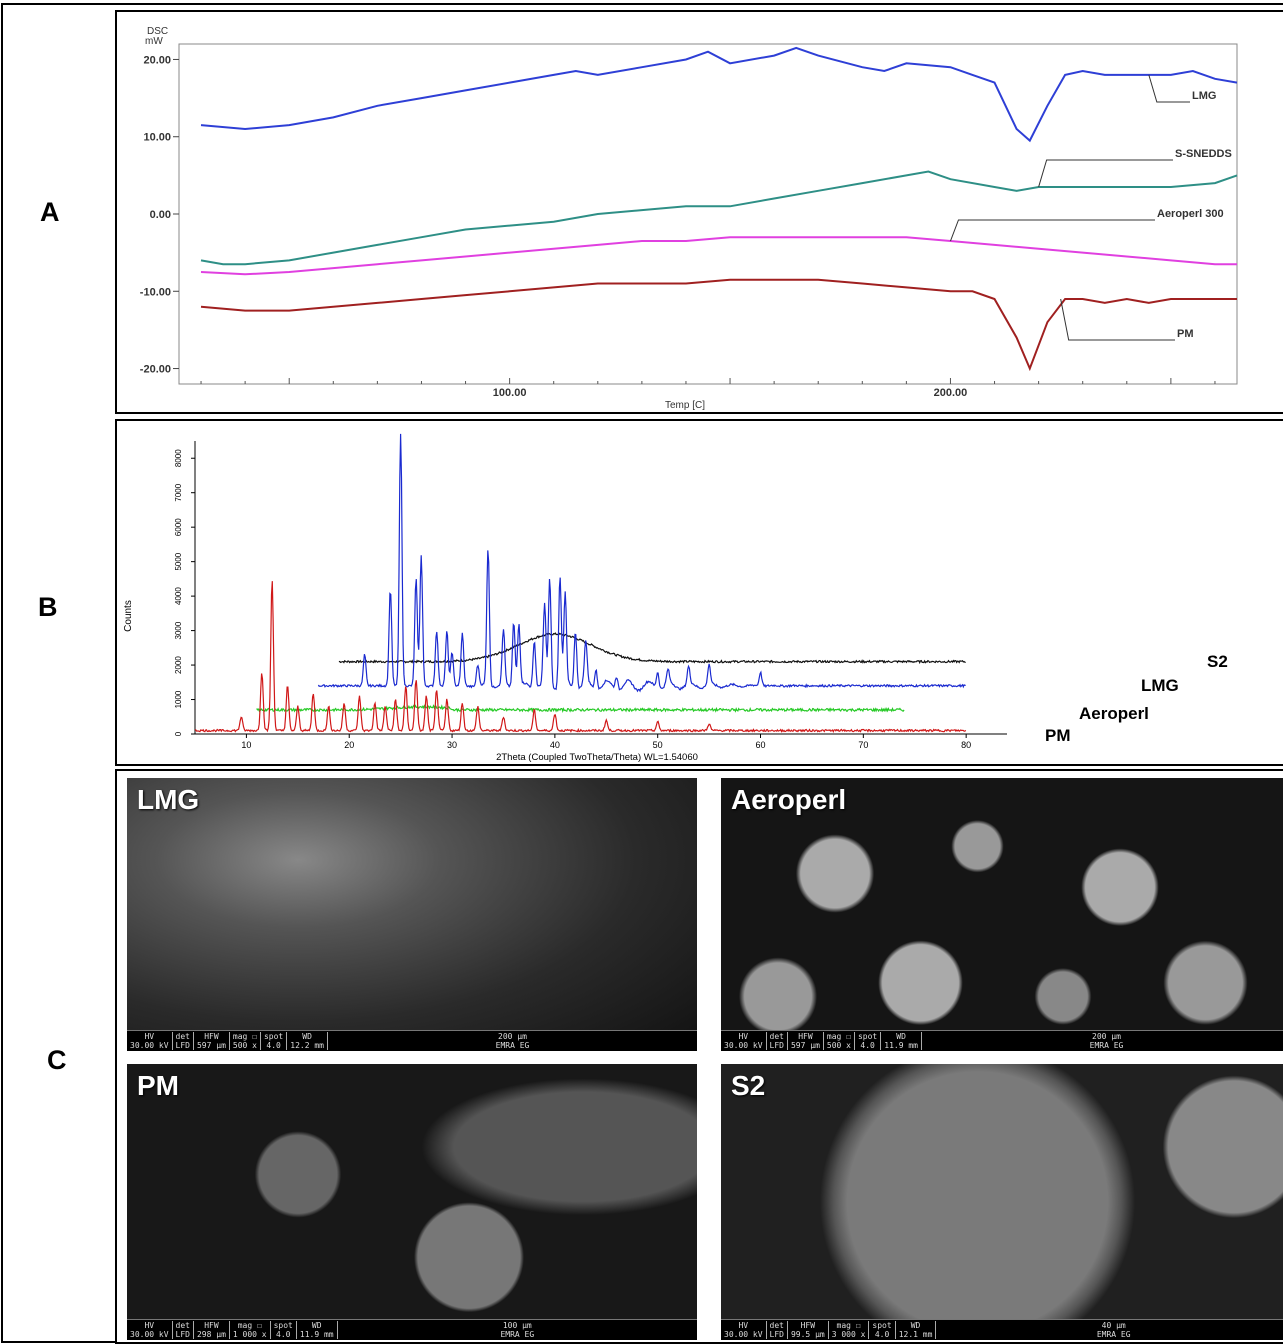 This screenshot has height=1344, width=1283. What do you see at coordinates (1185, 334) in the screenshot?
I see `dsc-series-label: PM` at bounding box center [1185, 334].